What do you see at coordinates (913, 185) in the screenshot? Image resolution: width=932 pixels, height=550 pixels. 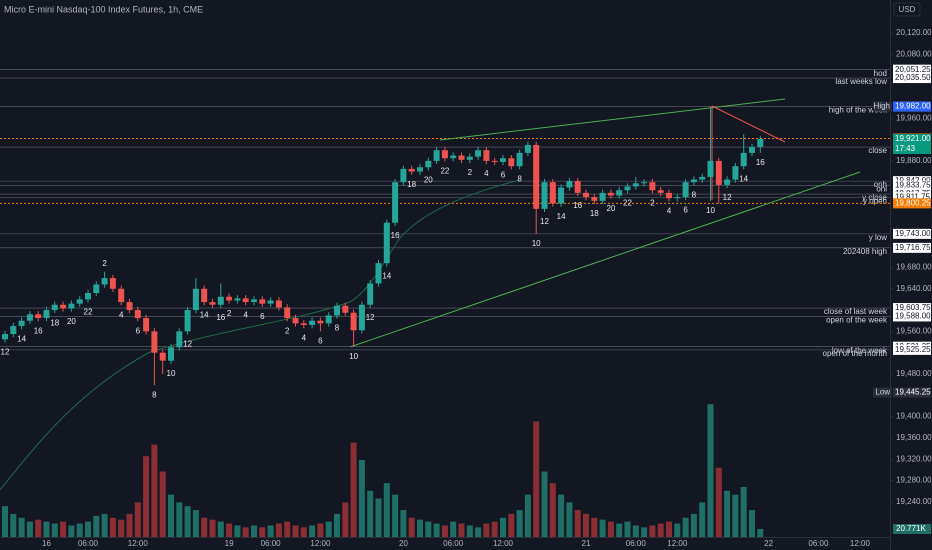 I see `price-label: 19,833.75` at bounding box center [913, 185].